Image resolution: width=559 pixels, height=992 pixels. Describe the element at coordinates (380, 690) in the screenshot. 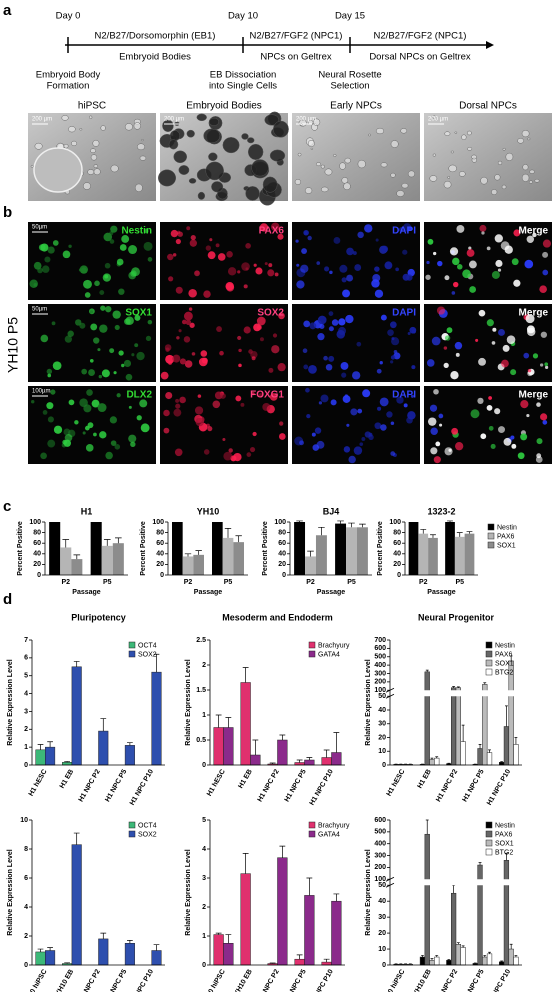

I see `y-tick-label: 100` at that location.